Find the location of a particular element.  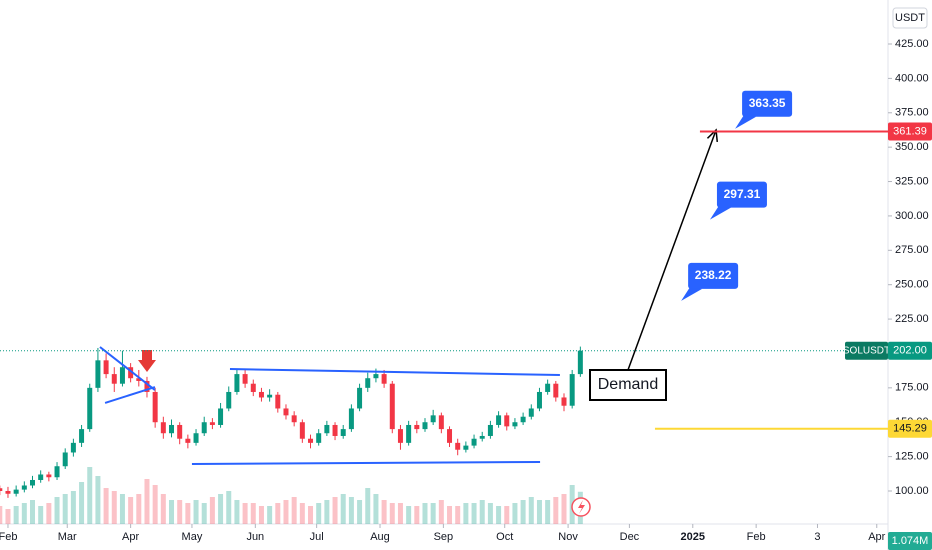

y-tick-label: 400.00 is located at coordinates (912, 78).